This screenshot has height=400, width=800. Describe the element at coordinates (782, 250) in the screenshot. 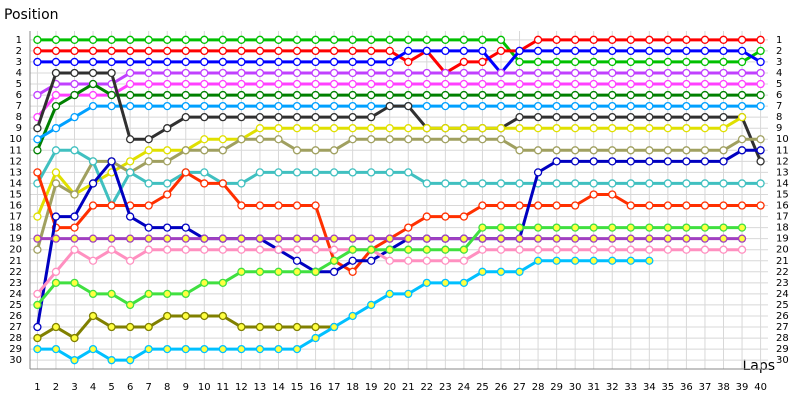

I see `y-tick-label-right: 20` at that location.